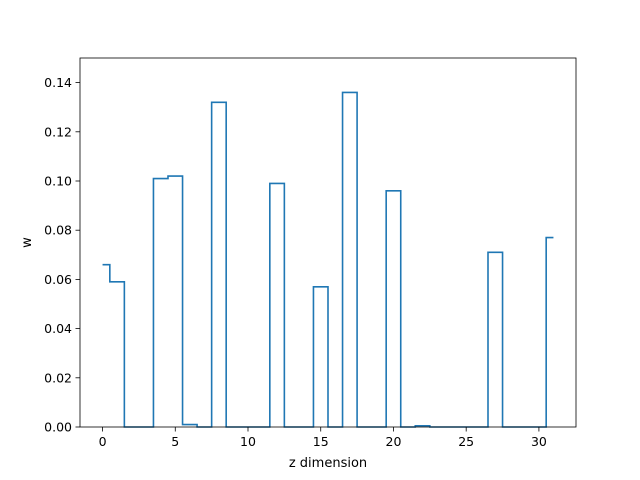 The height and width of the screenshot is (480, 640). What do you see at coordinates (58, 230) in the screenshot?
I see `y-tick-label: 0.08` at bounding box center [58, 230].